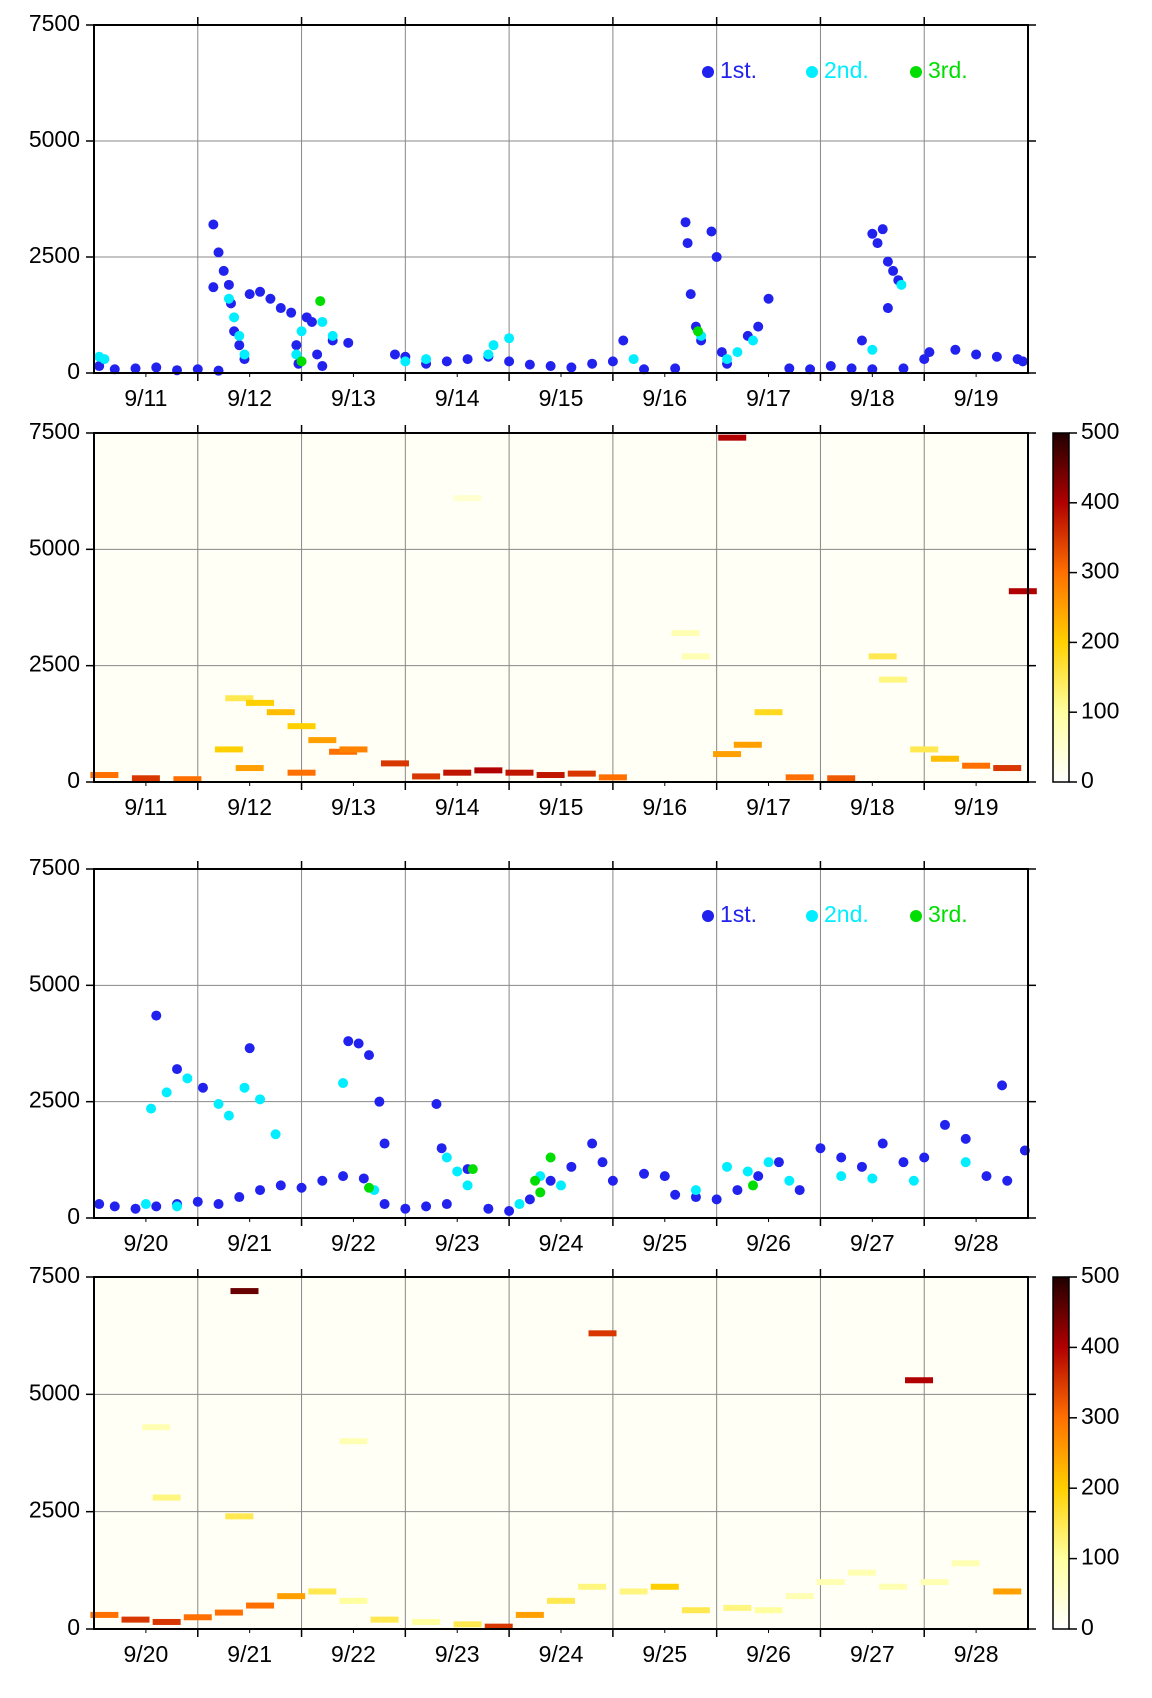 Image resolution: width=1152 pixels, height=1698 pixels. I want to click on x-tick-label: 9/24, so click(561, 1654).